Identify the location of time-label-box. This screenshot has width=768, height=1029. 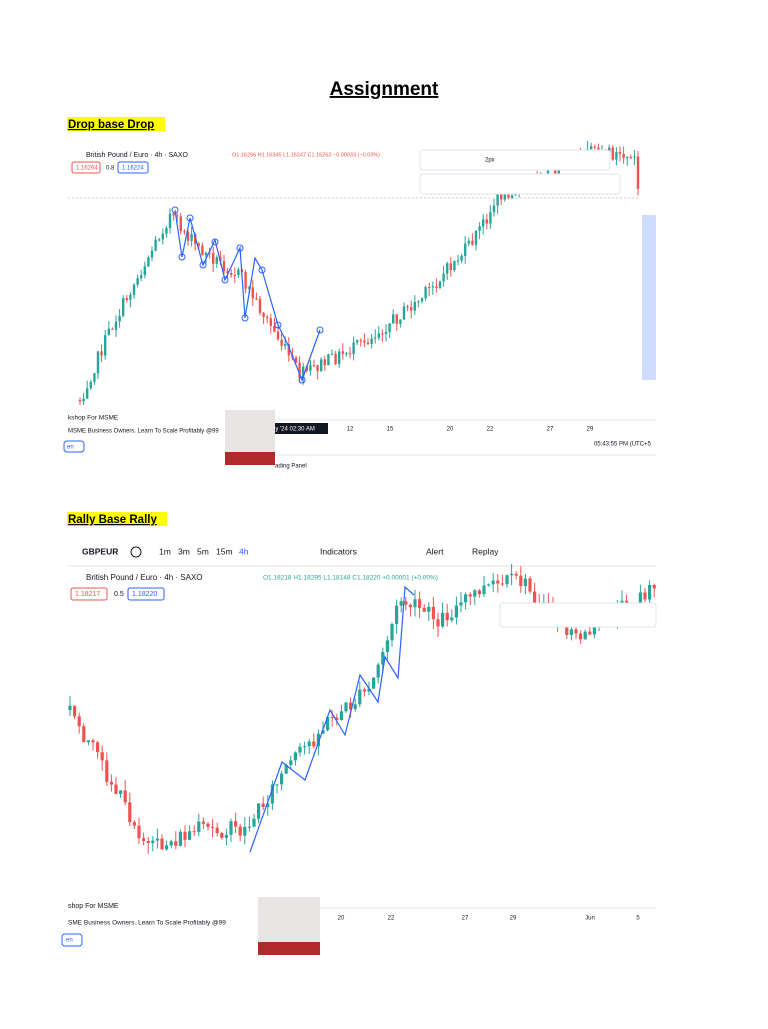
(299, 428).